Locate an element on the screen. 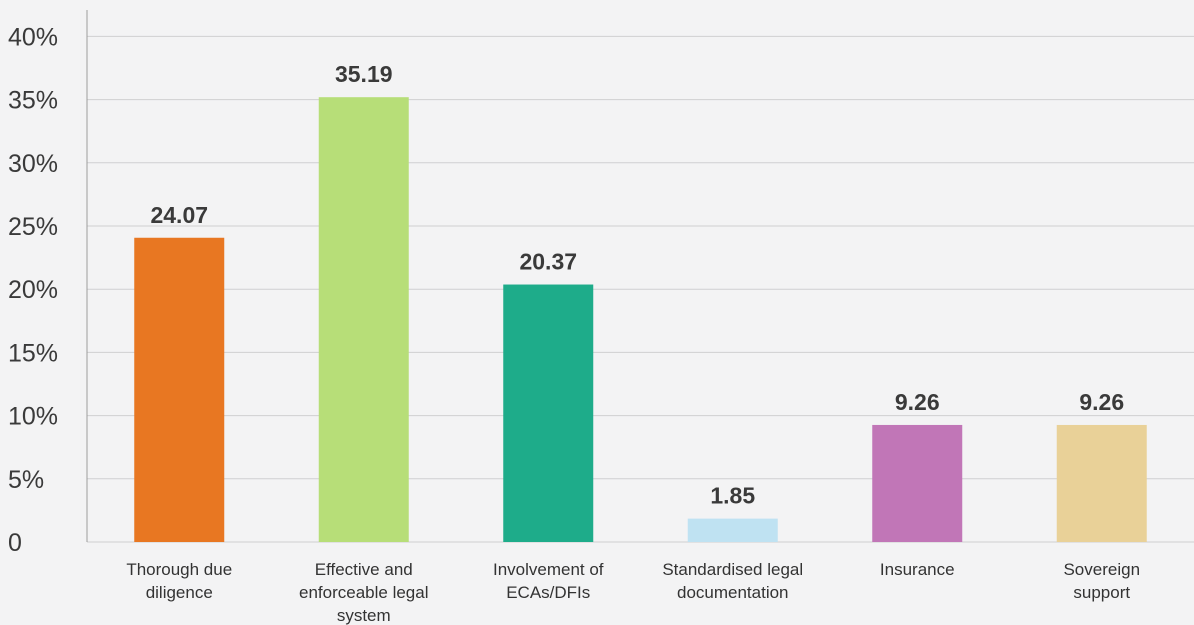  x-tick-label: Standardised legal is located at coordinates (732, 569).